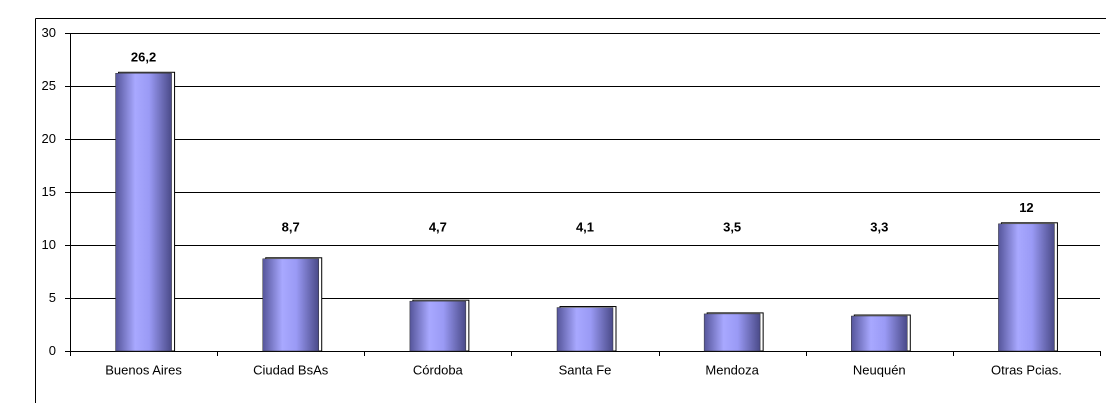 This screenshot has width=1106, height=403. I want to click on x-tick-label: Mendoza, so click(732, 369).